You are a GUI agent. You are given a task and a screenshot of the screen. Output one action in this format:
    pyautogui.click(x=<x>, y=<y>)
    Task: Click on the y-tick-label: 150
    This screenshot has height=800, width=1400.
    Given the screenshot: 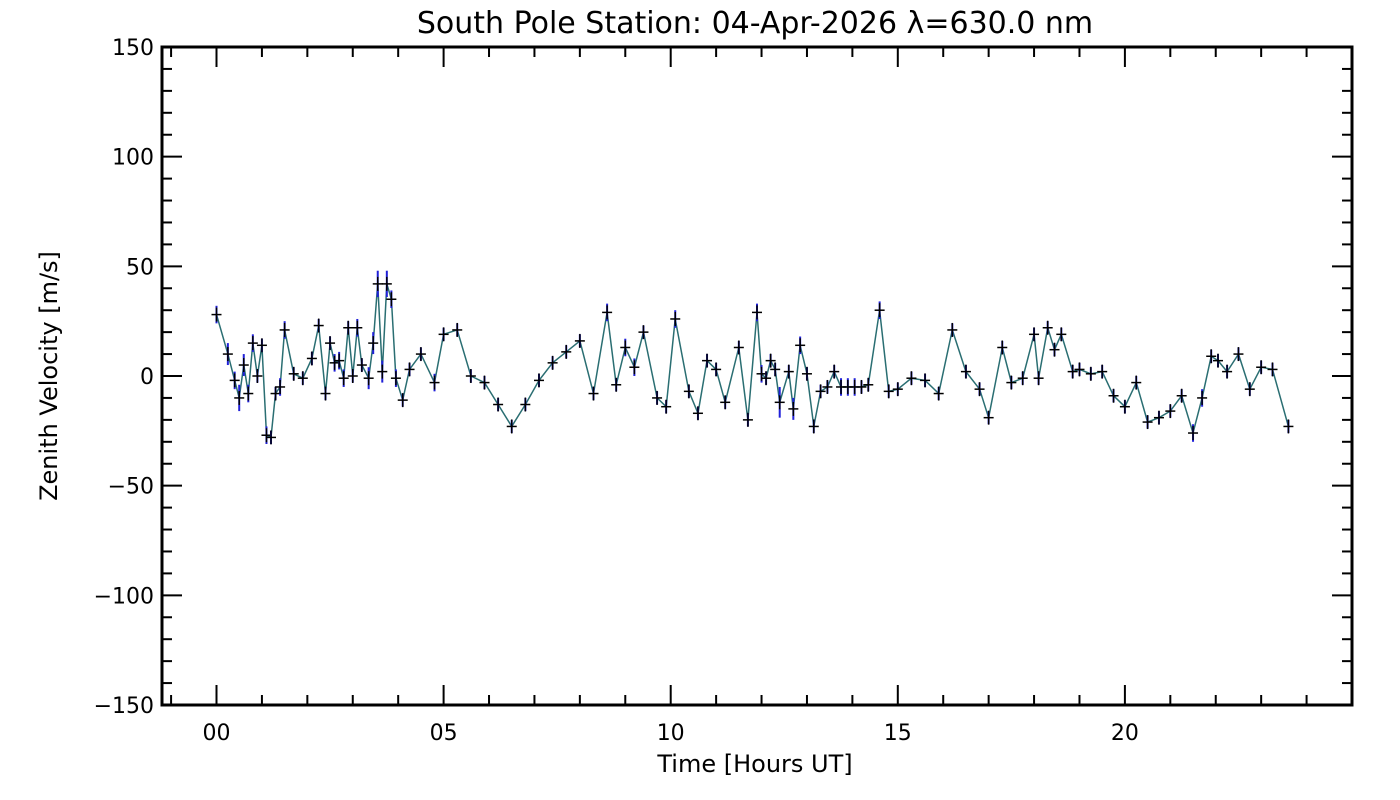 What is the action you would take?
    pyautogui.click(x=133, y=48)
    